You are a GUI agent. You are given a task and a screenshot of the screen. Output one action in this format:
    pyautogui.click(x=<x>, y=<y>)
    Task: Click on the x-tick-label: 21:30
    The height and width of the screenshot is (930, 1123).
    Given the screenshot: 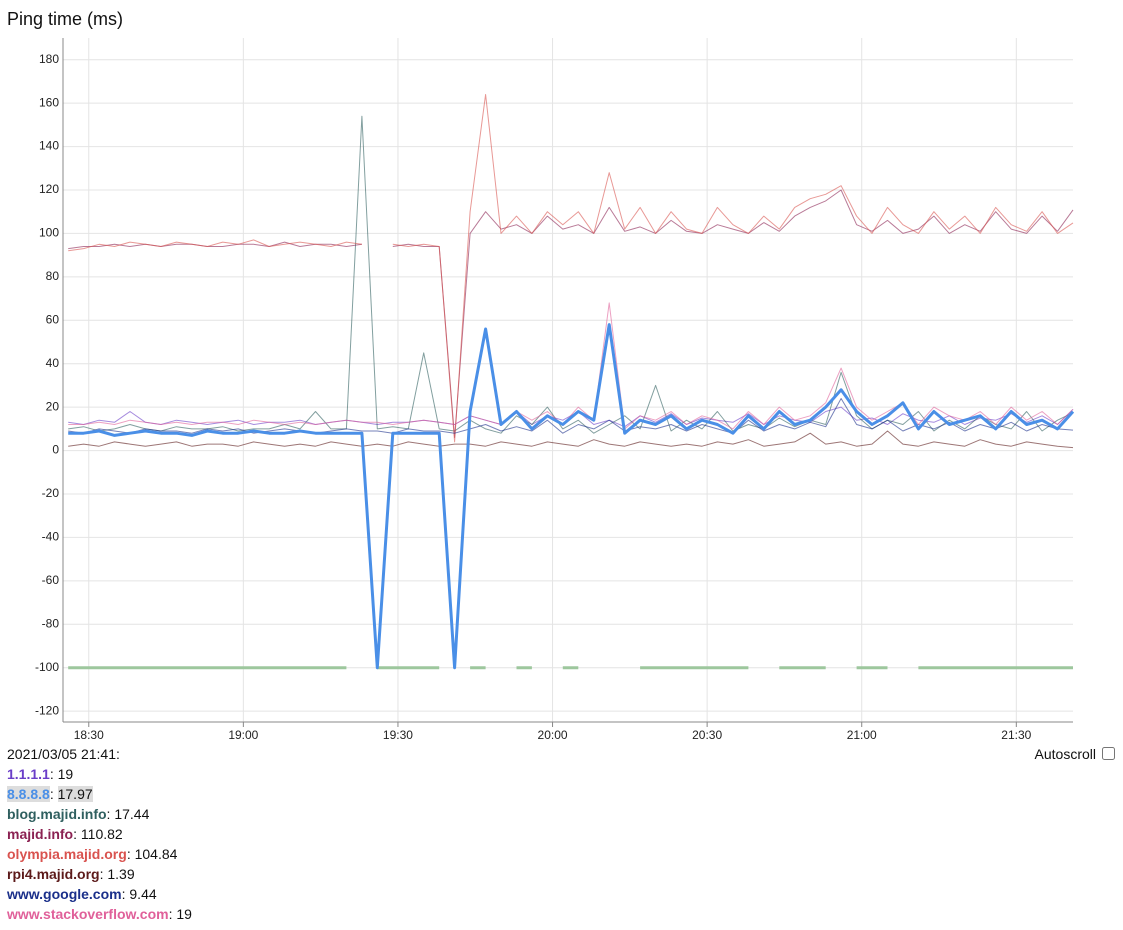 What is the action you would take?
    pyautogui.click(x=1016, y=735)
    